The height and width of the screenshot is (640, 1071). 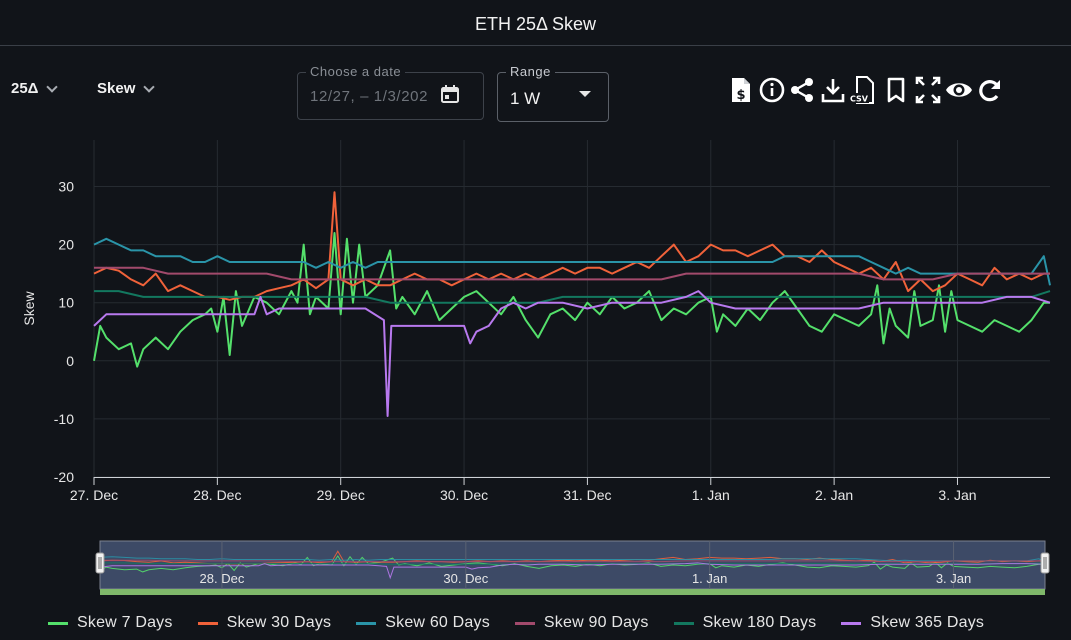 What do you see at coordinates (957, 495) in the screenshot?
I see `x-tick-label: 3. Jan` at bounding box center [957, 495].